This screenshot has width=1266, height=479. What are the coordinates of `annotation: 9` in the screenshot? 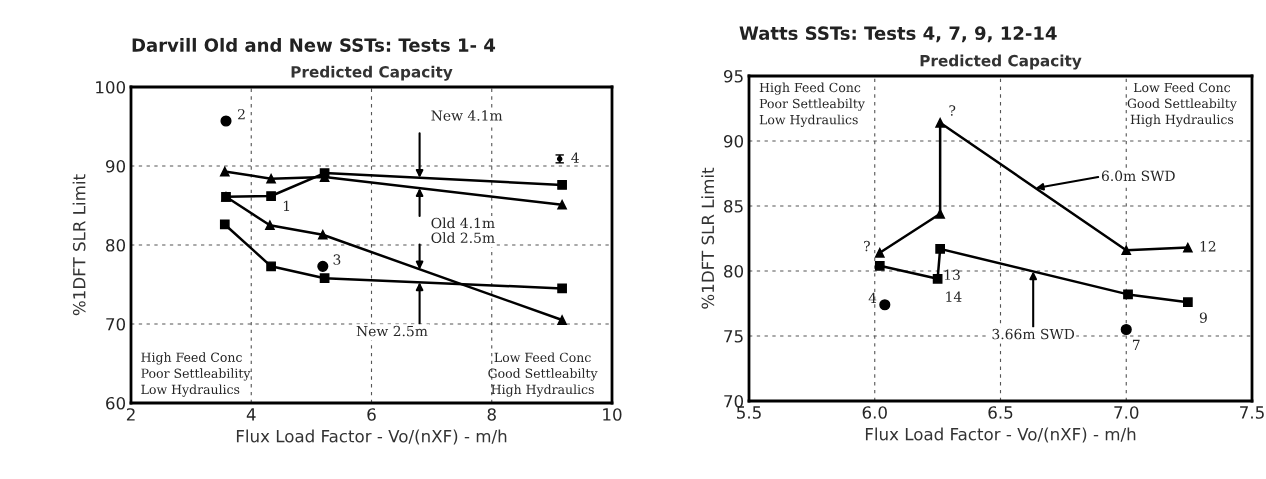 It's located at (1203, 317).